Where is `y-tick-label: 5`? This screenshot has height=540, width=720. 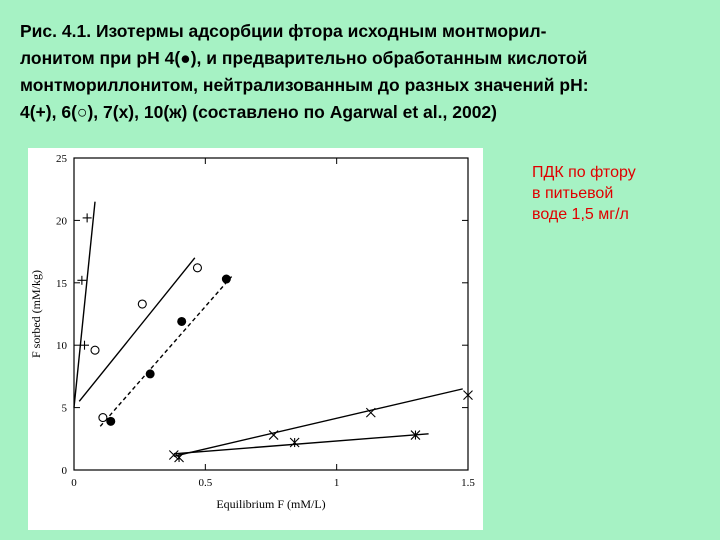 y-tick-label: 5 is located at coordinates (65, 409).